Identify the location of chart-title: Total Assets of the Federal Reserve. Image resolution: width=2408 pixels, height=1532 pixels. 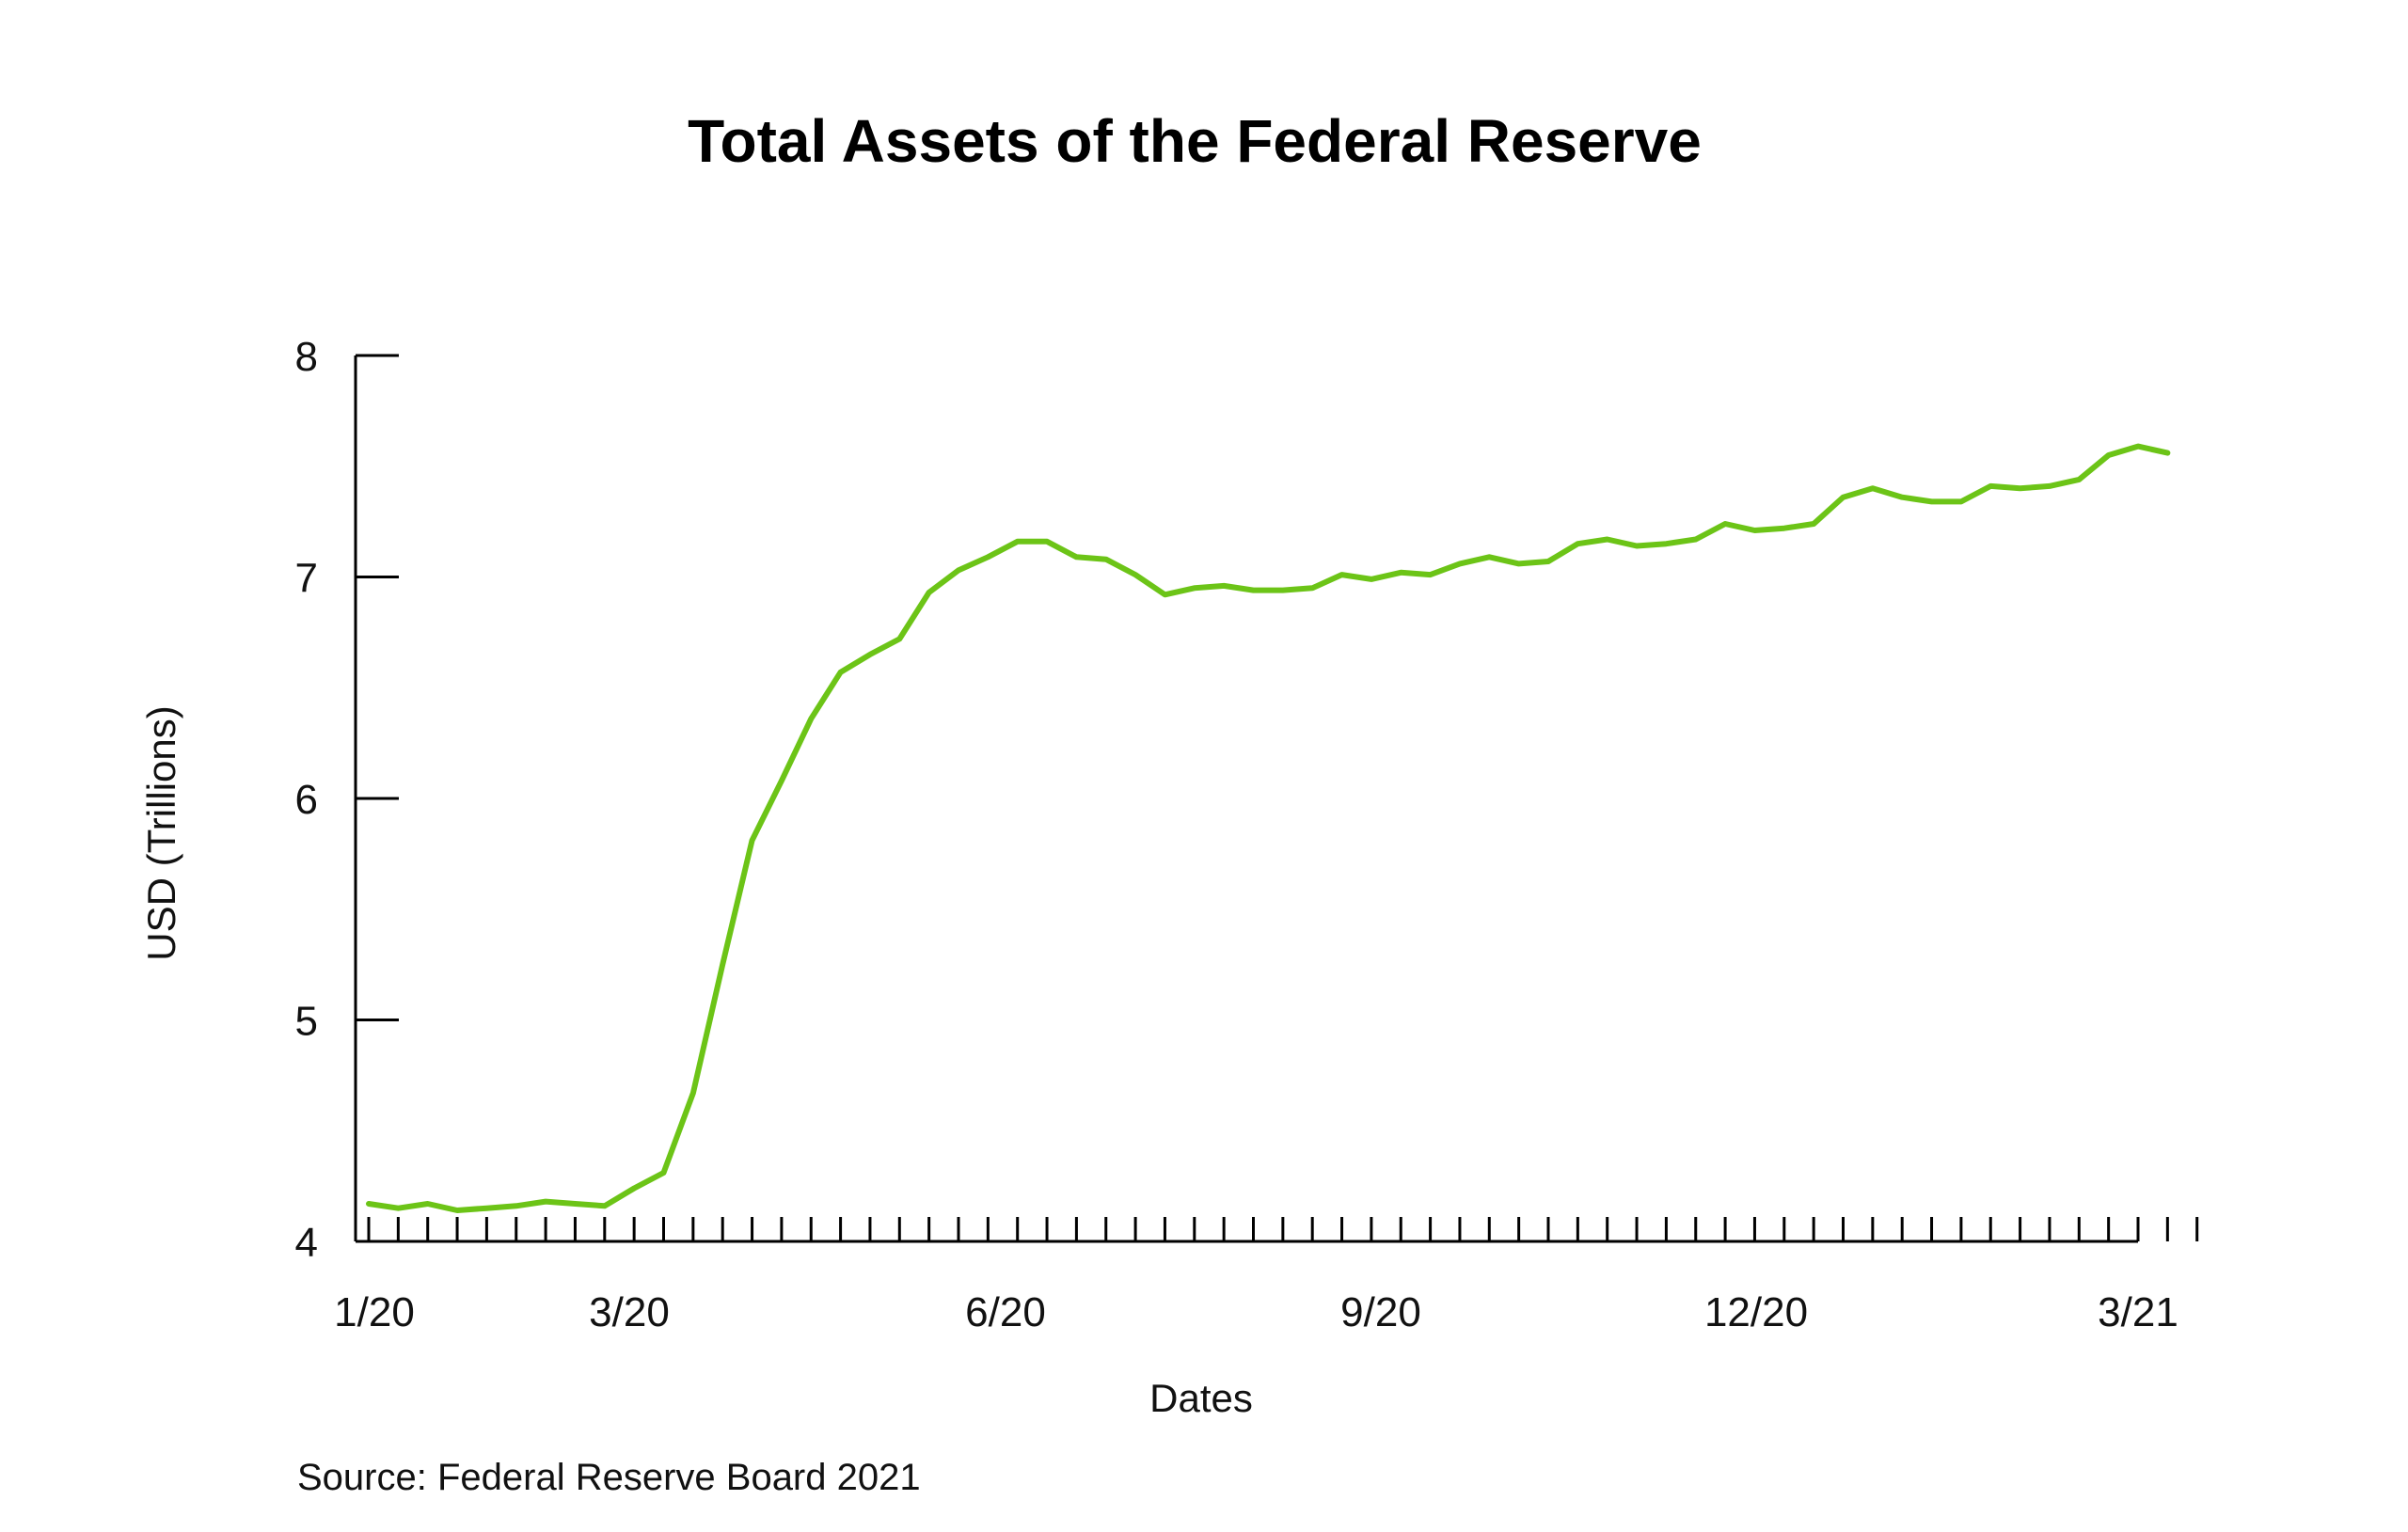
(1195, 141).